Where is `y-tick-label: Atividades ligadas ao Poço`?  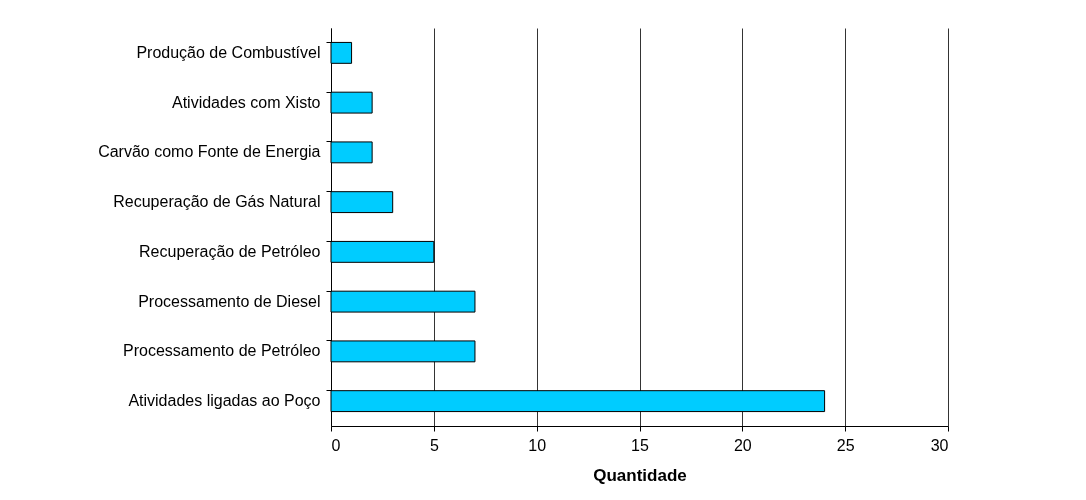
y-tick-label: Atividades ligadas ao Poço is located at coordinates (224, 401).